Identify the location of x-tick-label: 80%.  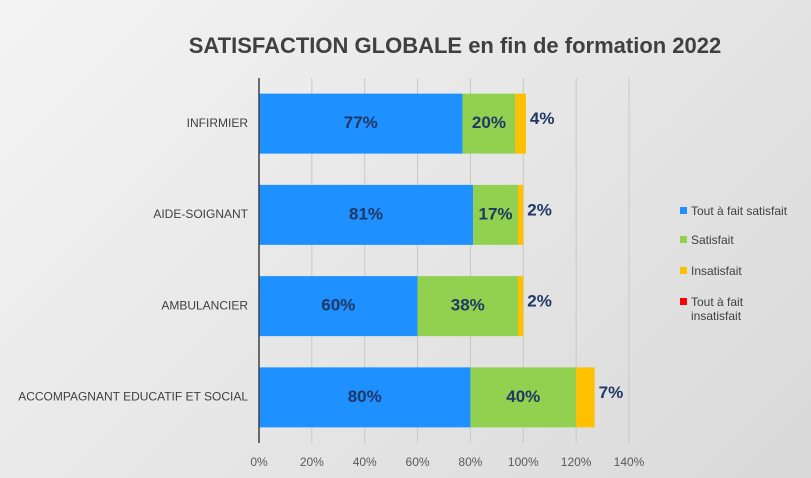
(470, 462).